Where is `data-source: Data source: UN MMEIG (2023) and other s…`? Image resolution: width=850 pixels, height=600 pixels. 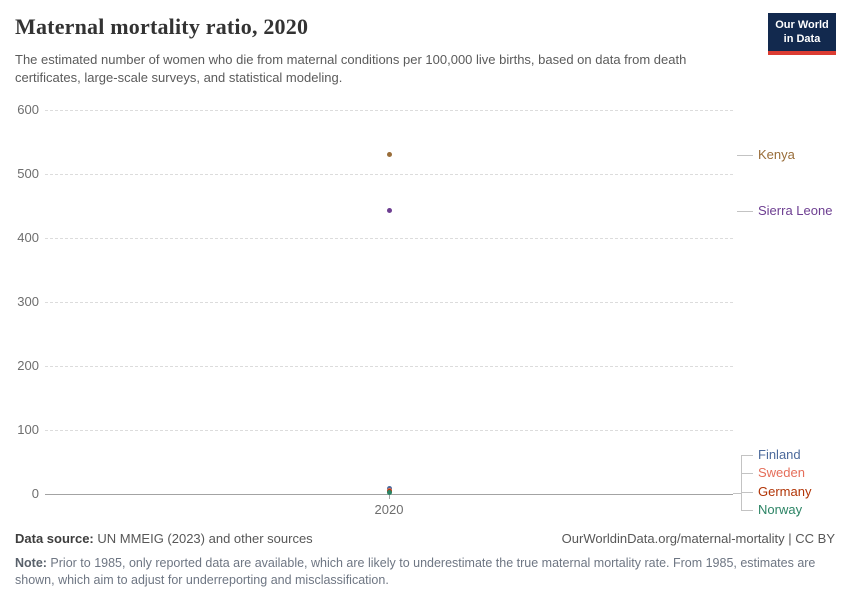
data-source: Data source: UN MMEIG (2023) and other s… is located at coordinates (164, 538).